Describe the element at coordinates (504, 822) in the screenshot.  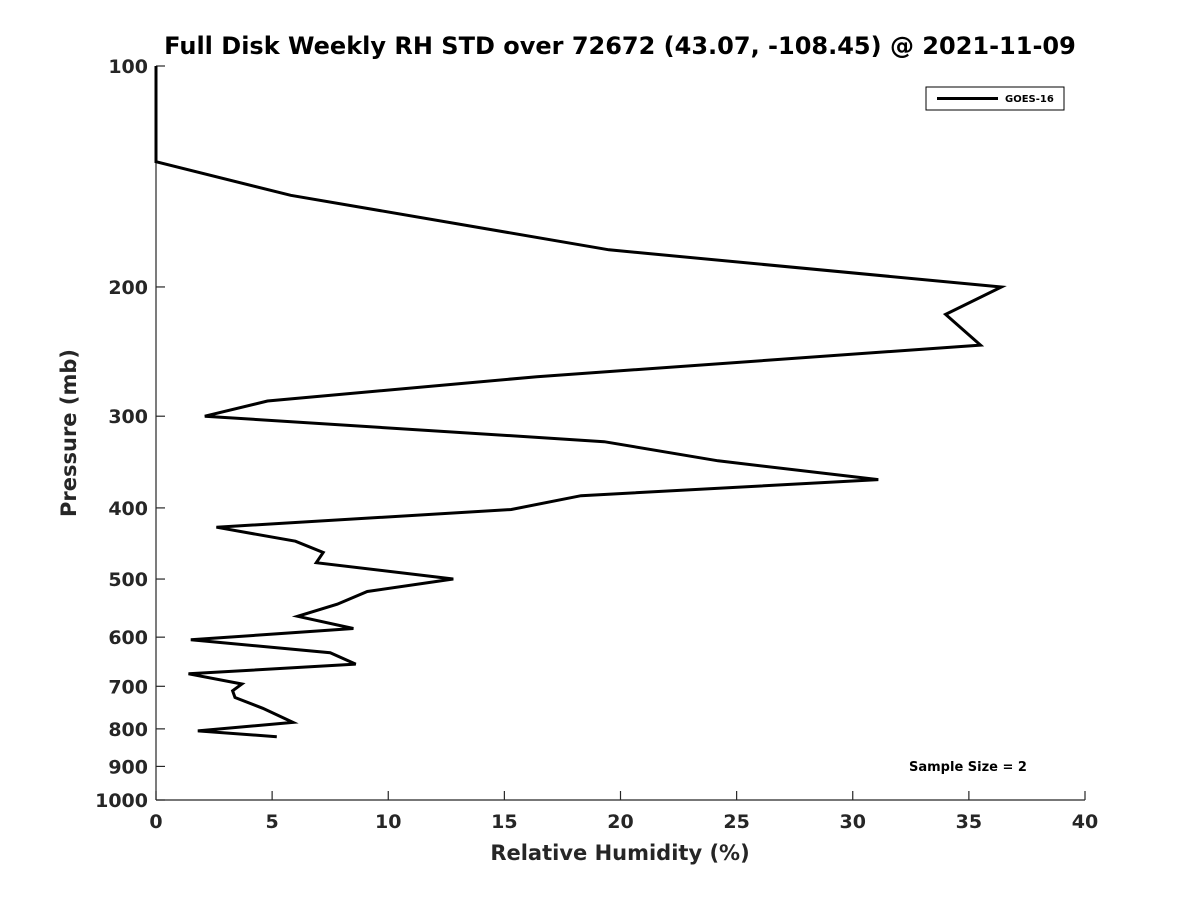
I see `x-tick-label: 15` at that location.